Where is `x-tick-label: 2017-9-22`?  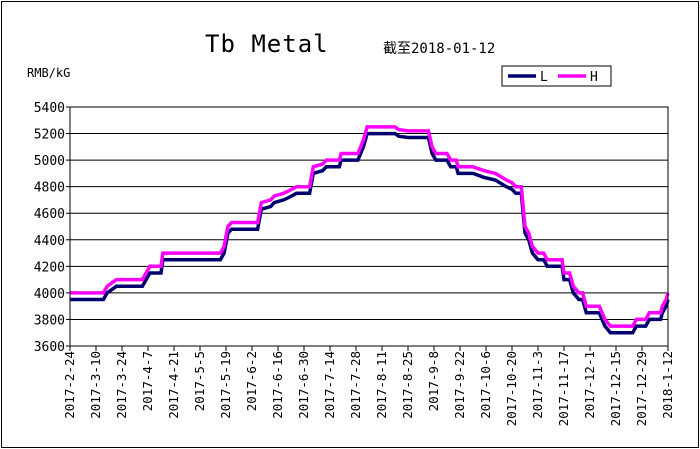 x-tick-label: 2017-9-22 is located at coordinates (459, 385).